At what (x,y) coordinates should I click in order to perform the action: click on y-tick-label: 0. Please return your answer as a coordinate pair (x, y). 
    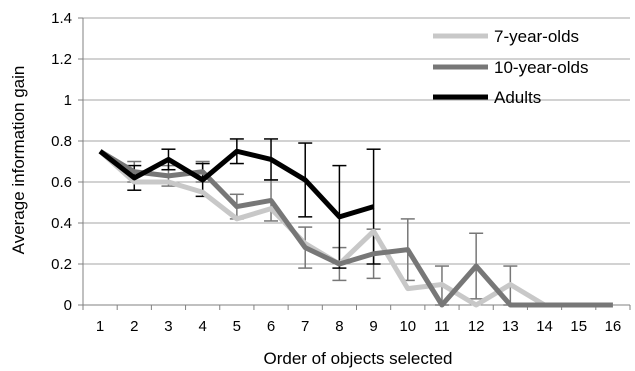
    Looking at the image, I should click on (68, 305).